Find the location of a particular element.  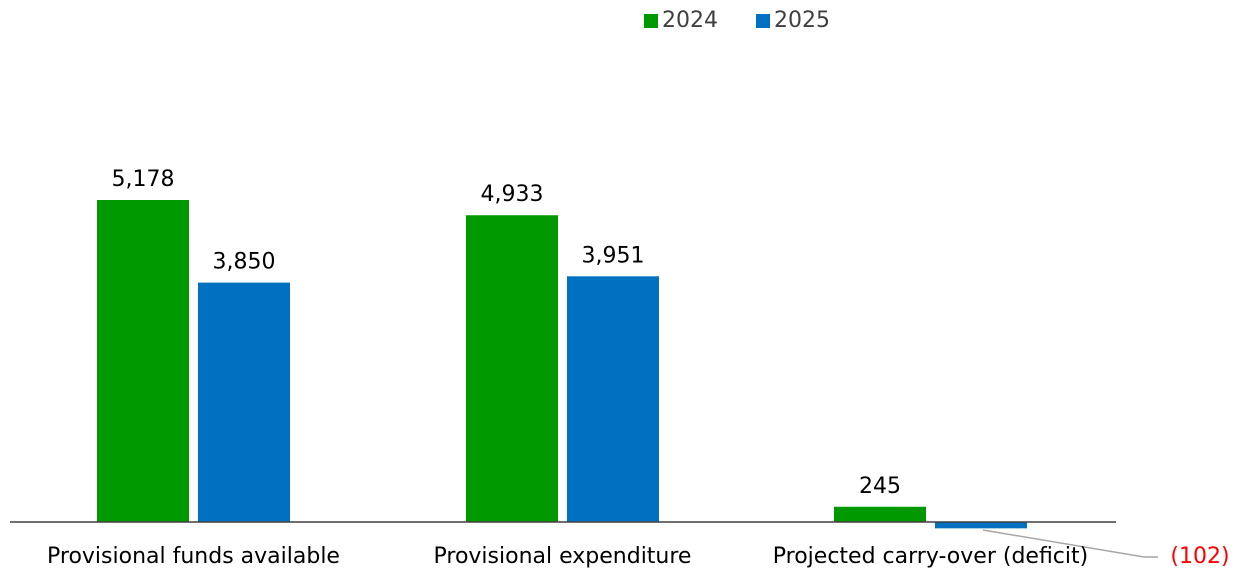

legend-swatch-2024 is located at coordinates (651, 20).